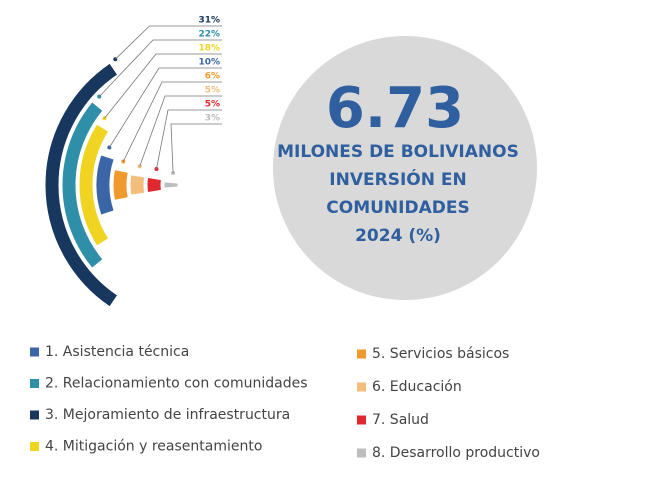 This screenshot has height=503, width=653. Describe the element at coordinates (209, 63) in the screenshot. I see `value-label: 10%` at that location.